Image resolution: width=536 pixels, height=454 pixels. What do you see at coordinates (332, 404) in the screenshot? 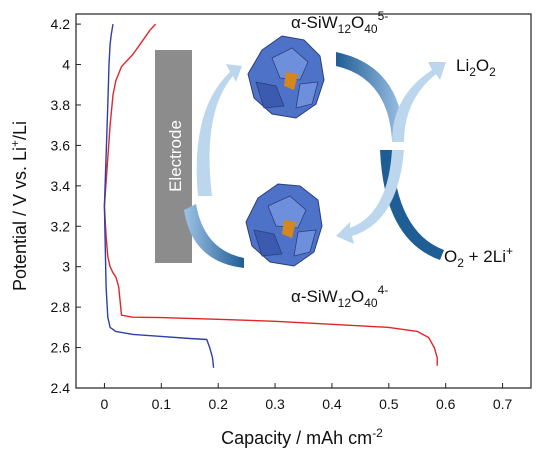
I see `x-tick-label: 0.4` at bounding box center [332, 404].